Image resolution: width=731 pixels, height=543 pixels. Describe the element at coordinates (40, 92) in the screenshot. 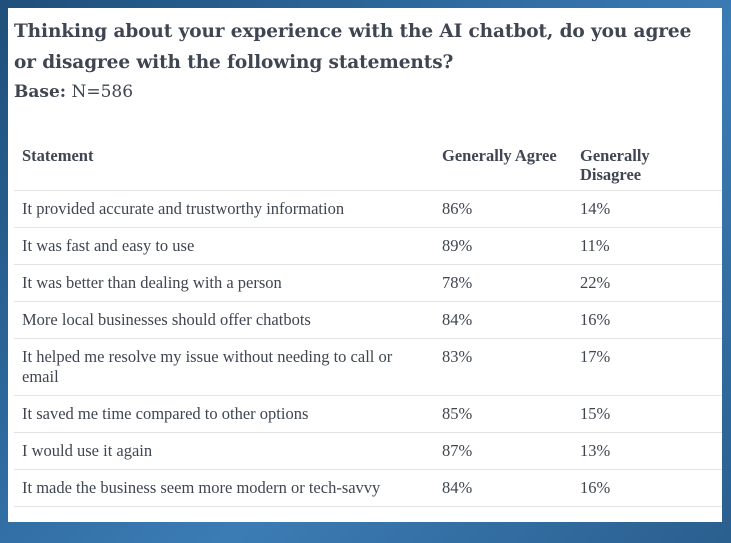

I see `base-label: Base:` at that location.